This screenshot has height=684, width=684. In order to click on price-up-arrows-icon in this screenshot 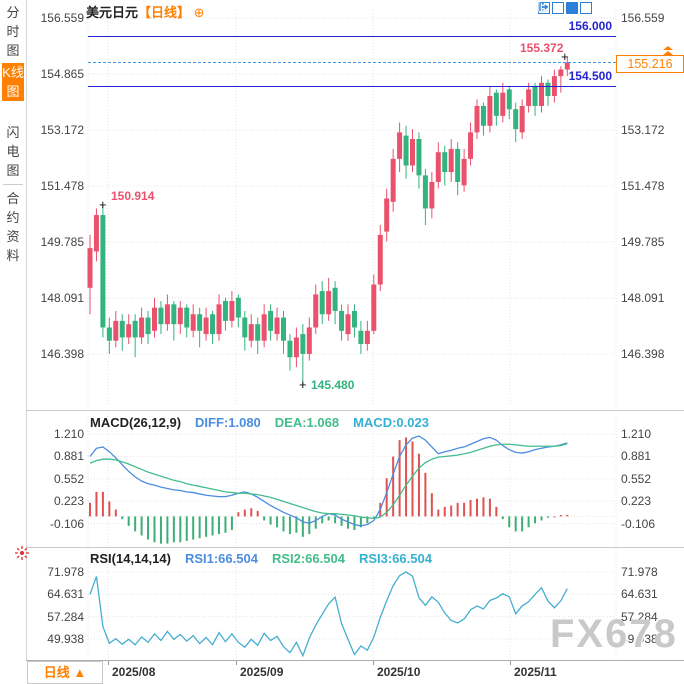, I will do `click(668, 50)`.